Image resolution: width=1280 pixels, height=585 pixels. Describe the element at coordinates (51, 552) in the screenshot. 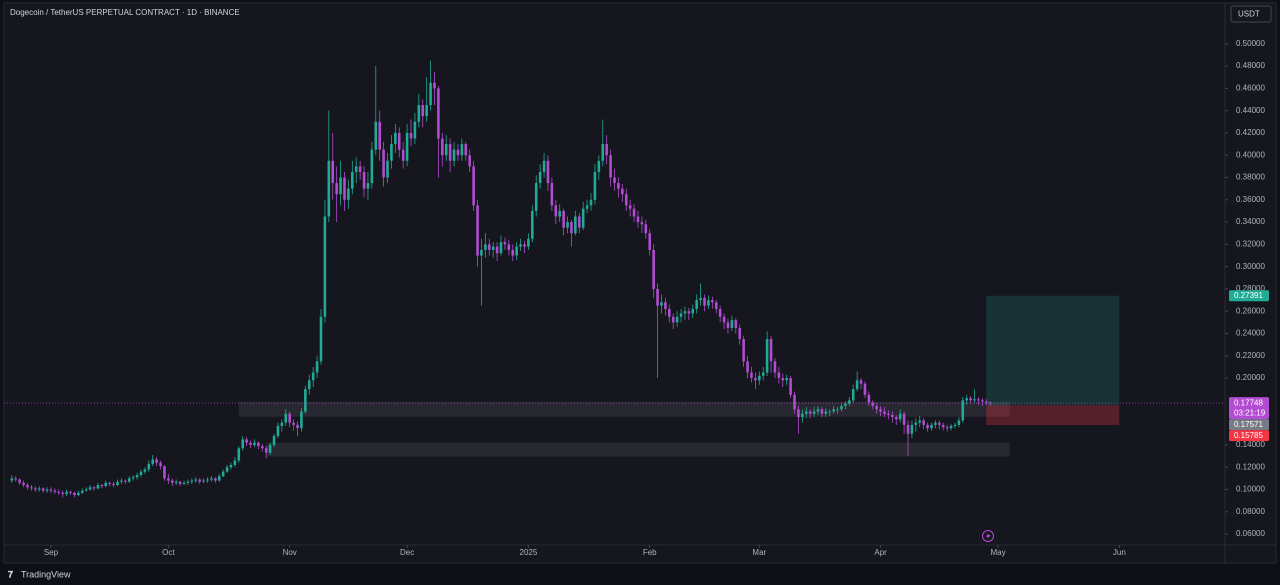

I see `x-tick-label: Sep` at that location.